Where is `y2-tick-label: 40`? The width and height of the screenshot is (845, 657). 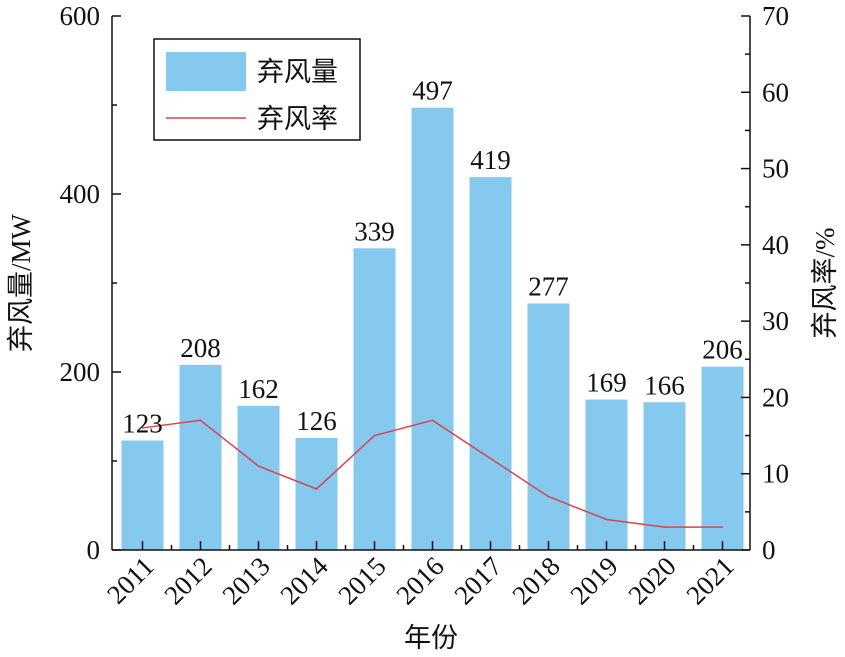
y2-tick-label: 40 is located at coordinates (775, 245).